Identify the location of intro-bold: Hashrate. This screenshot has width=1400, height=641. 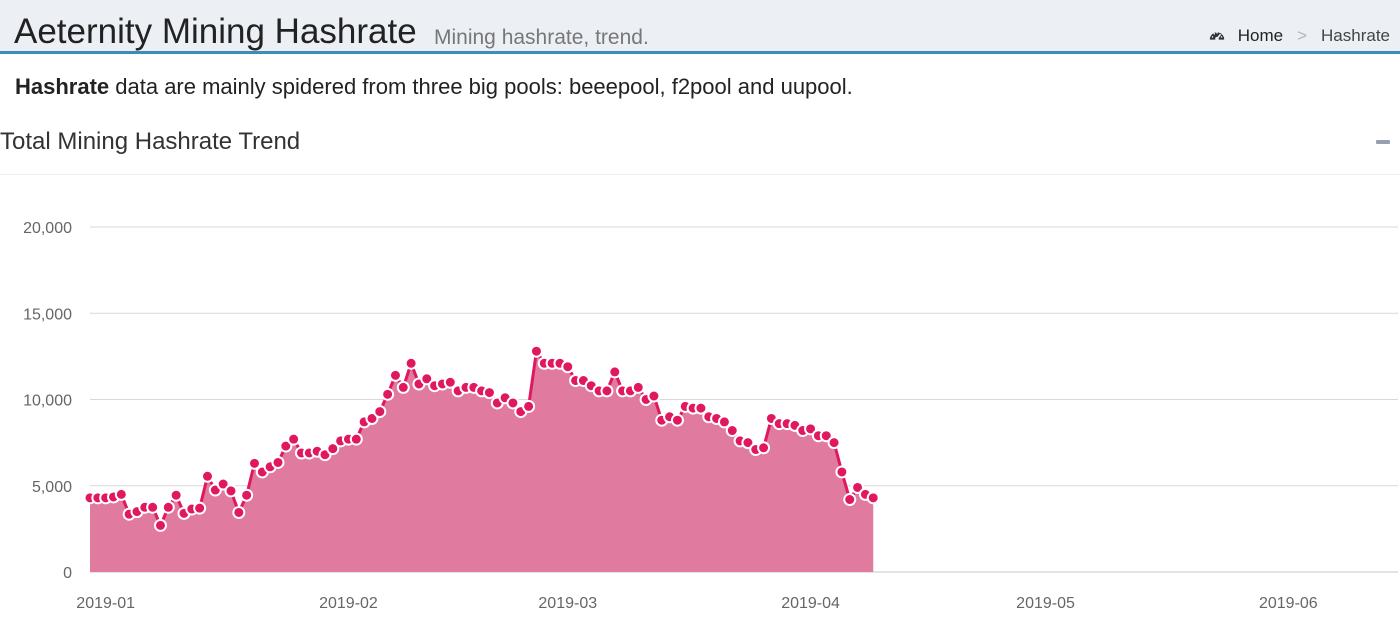
(62, 86).